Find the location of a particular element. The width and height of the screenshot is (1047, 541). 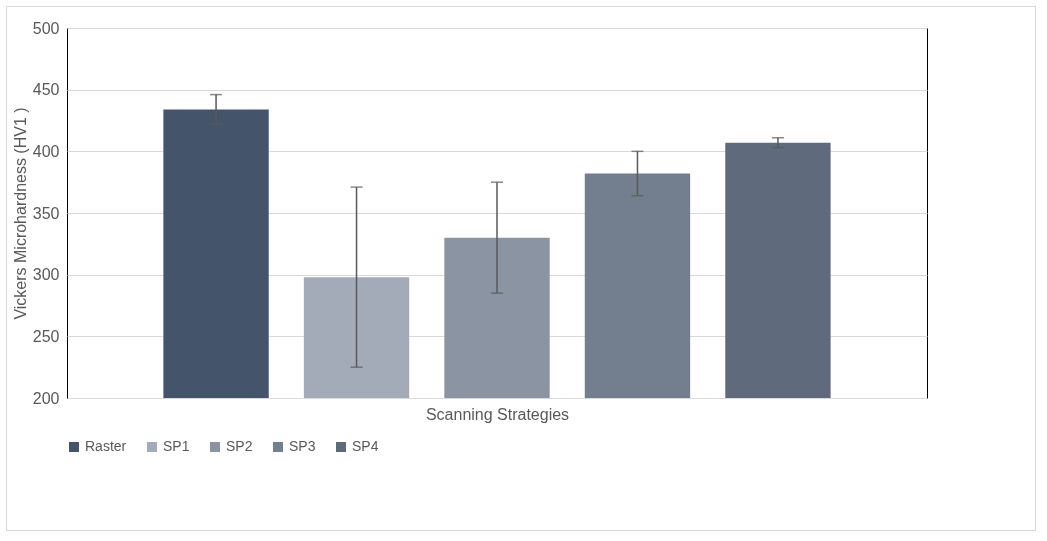

y-tick-label: 350 is located at coordinates (46, 213).